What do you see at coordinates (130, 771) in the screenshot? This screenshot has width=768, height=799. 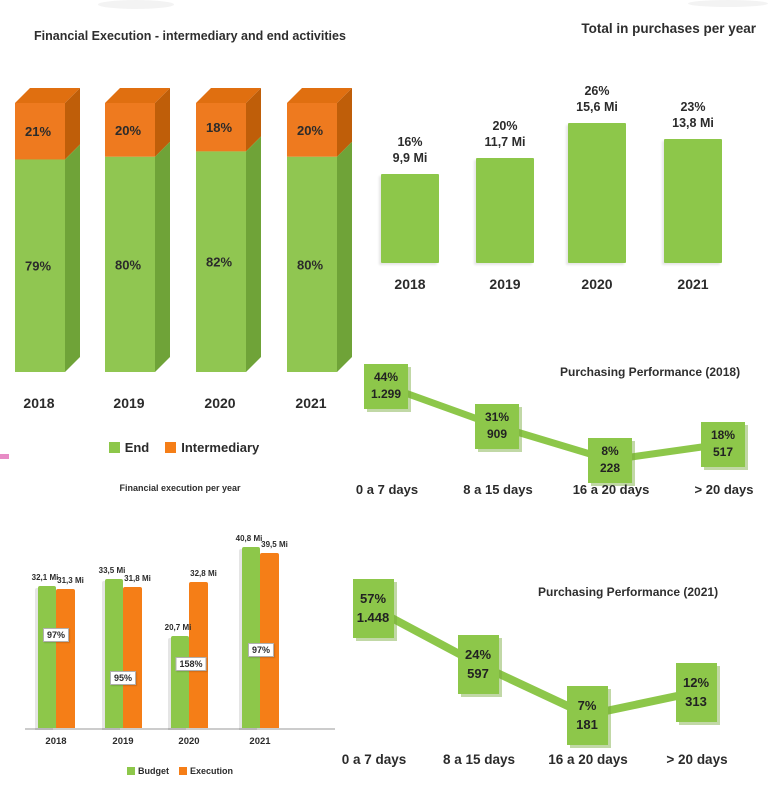 I see `budget-swatch-icon` at bounding box center [130, 771].